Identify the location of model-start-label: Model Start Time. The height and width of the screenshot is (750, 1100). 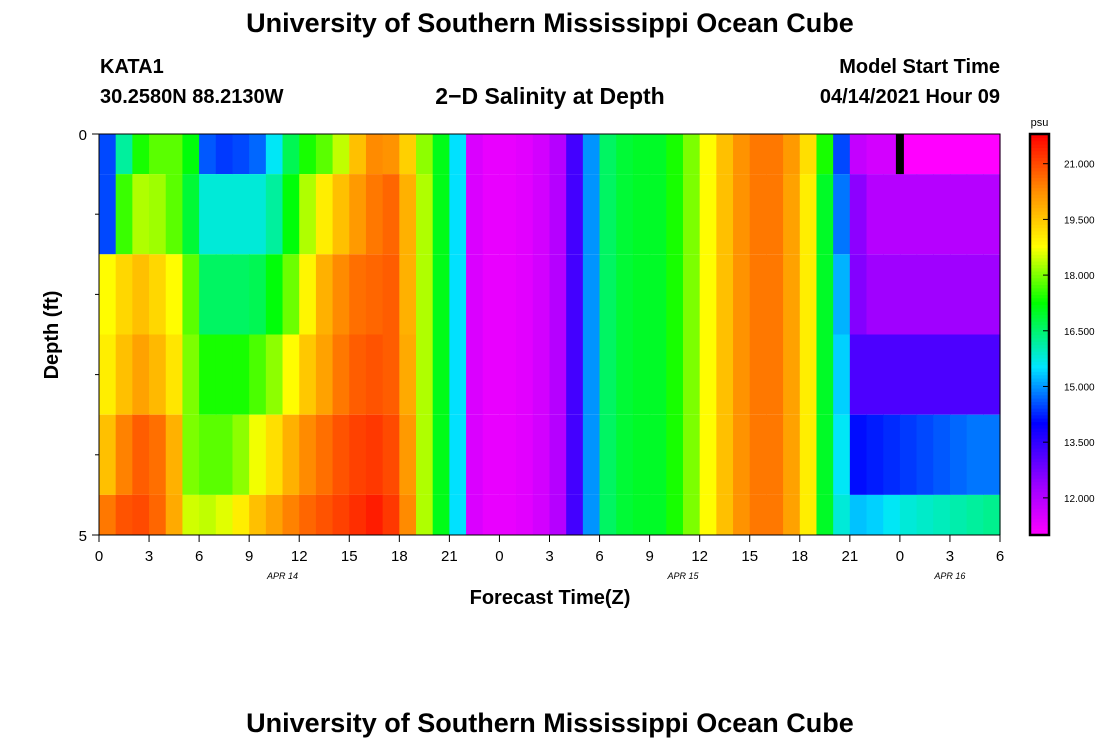
(919, 67).